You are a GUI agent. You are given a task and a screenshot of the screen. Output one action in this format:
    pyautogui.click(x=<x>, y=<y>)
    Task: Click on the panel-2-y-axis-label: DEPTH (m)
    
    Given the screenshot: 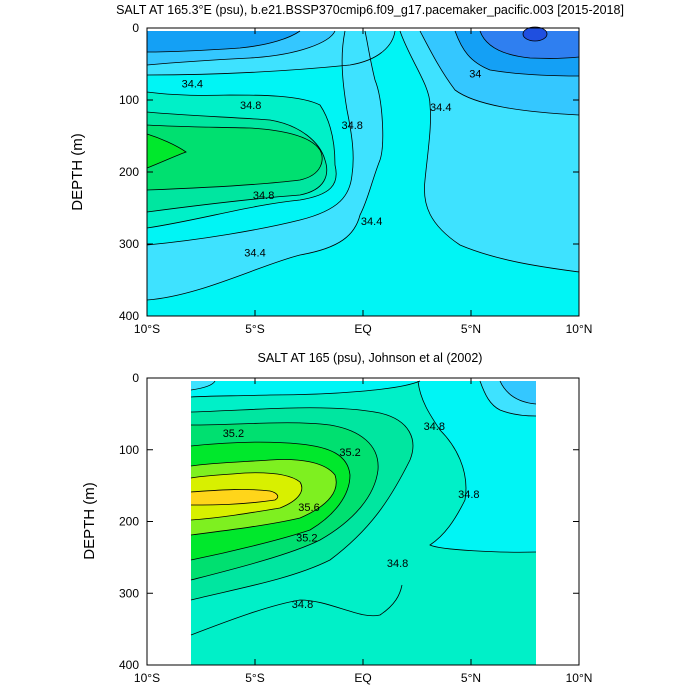 What is the action you would take?
    pyautogui.click(x=89, y=521)
    